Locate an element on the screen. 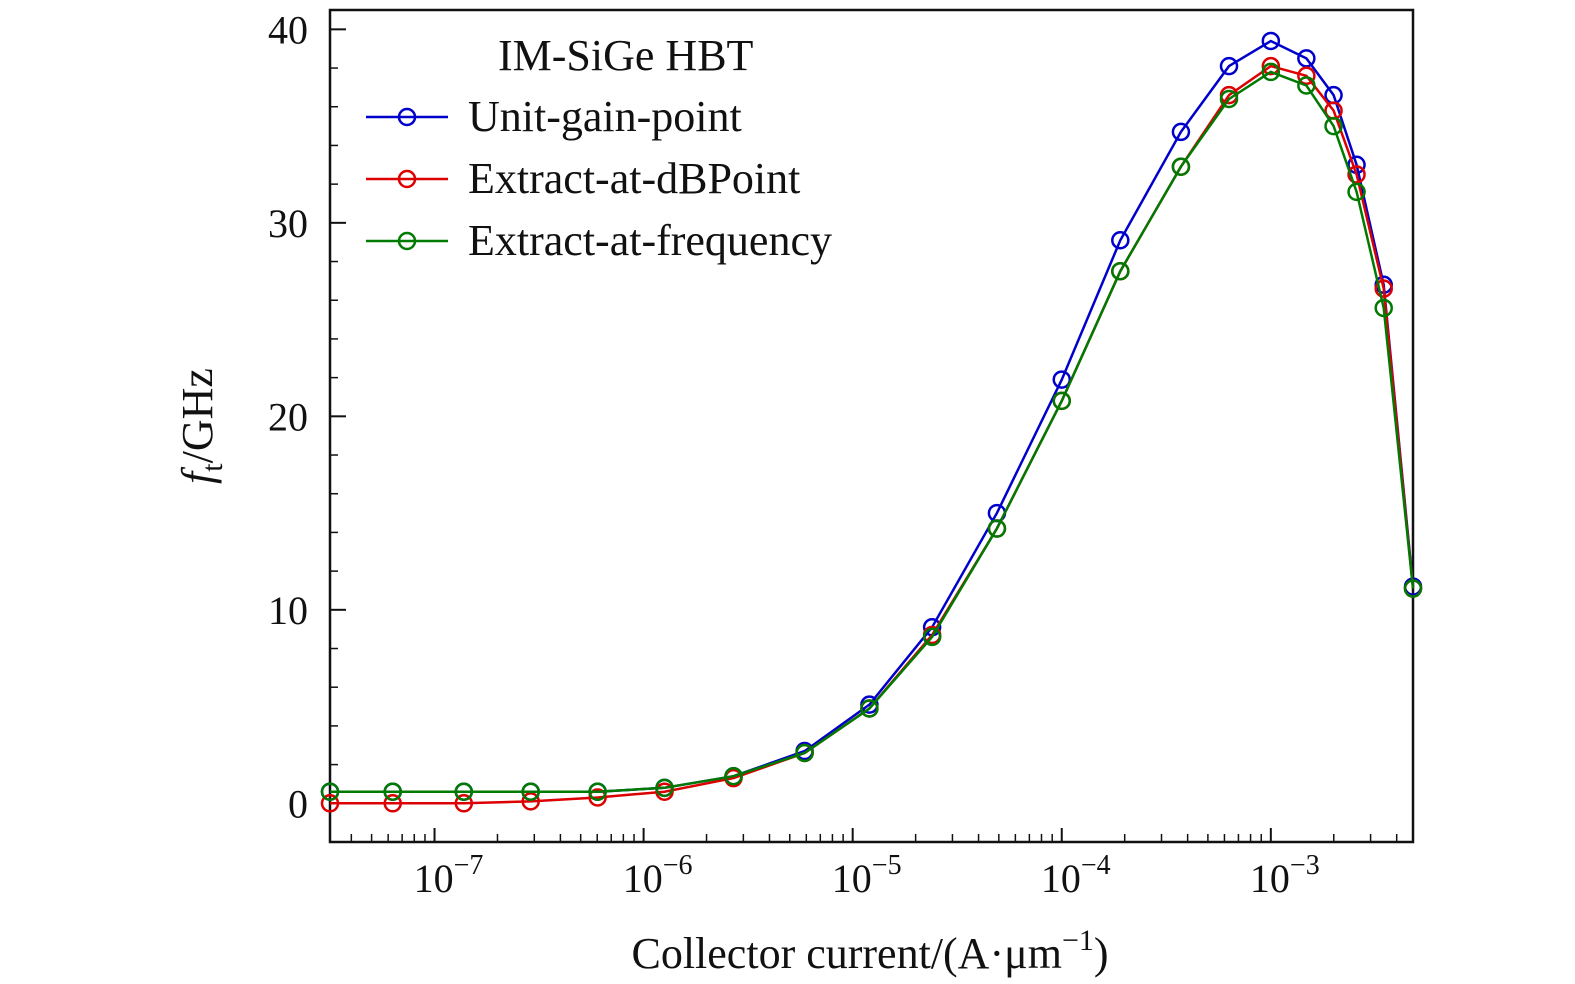 The image size is (1575, 984). y-axis-title-rest: /GHz is located at coordinates (197, 415).